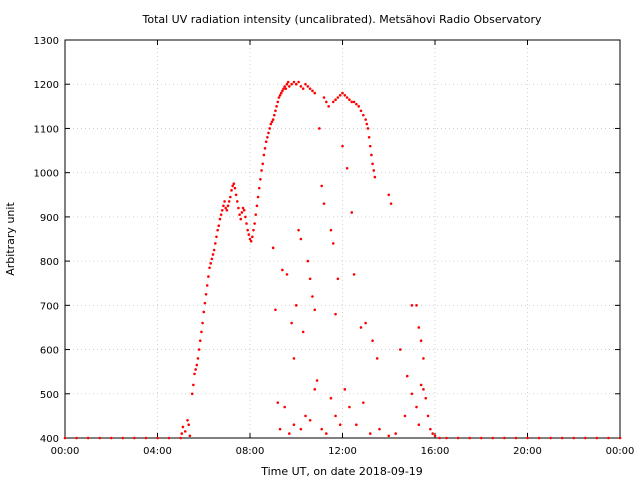 Image resolution: width=640 pixels, height=480 pixels. Describe the element at coordinates (49, 395) in the screenshot. I see `y-tick-label: 500` at that location.